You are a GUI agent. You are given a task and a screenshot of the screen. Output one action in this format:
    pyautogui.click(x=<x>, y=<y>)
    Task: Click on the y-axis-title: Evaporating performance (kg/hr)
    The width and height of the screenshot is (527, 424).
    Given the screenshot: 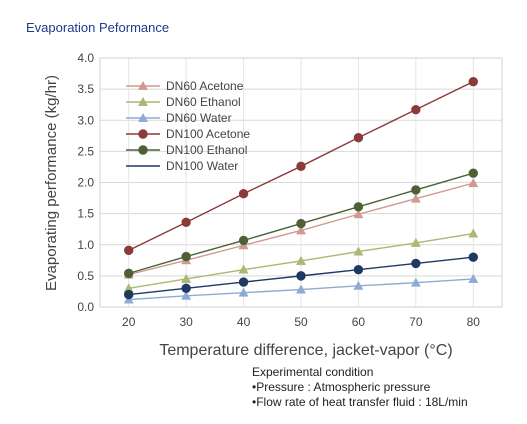 What is the action you would take?
    pyautogui.click(x=51, y=183)
    